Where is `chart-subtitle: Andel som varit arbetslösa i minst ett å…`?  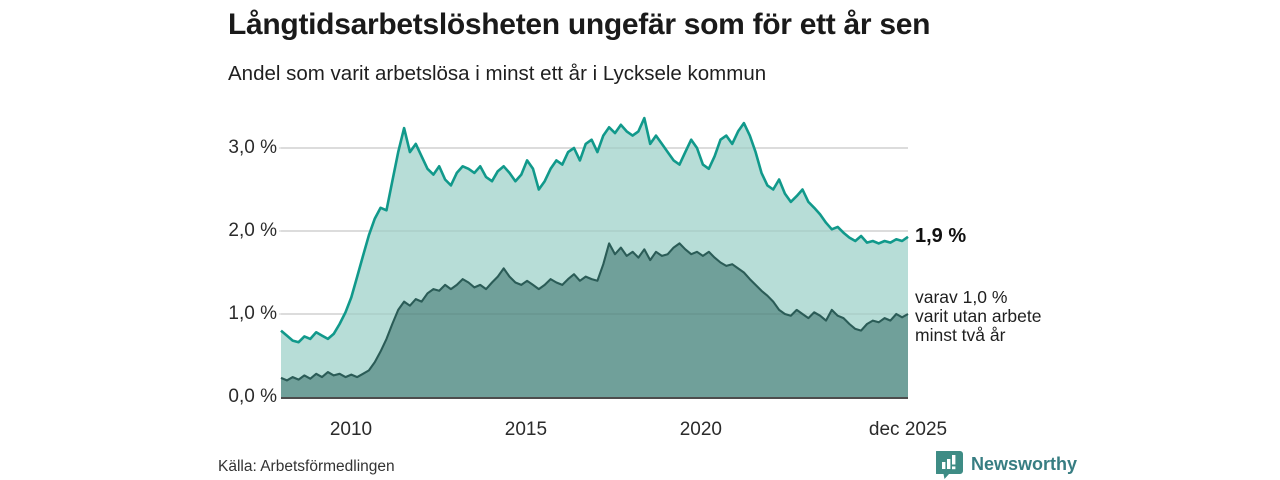
chart-subtitle: Andel som varit arbetslösa i minst ett å… is located at coordinates (497, 73).